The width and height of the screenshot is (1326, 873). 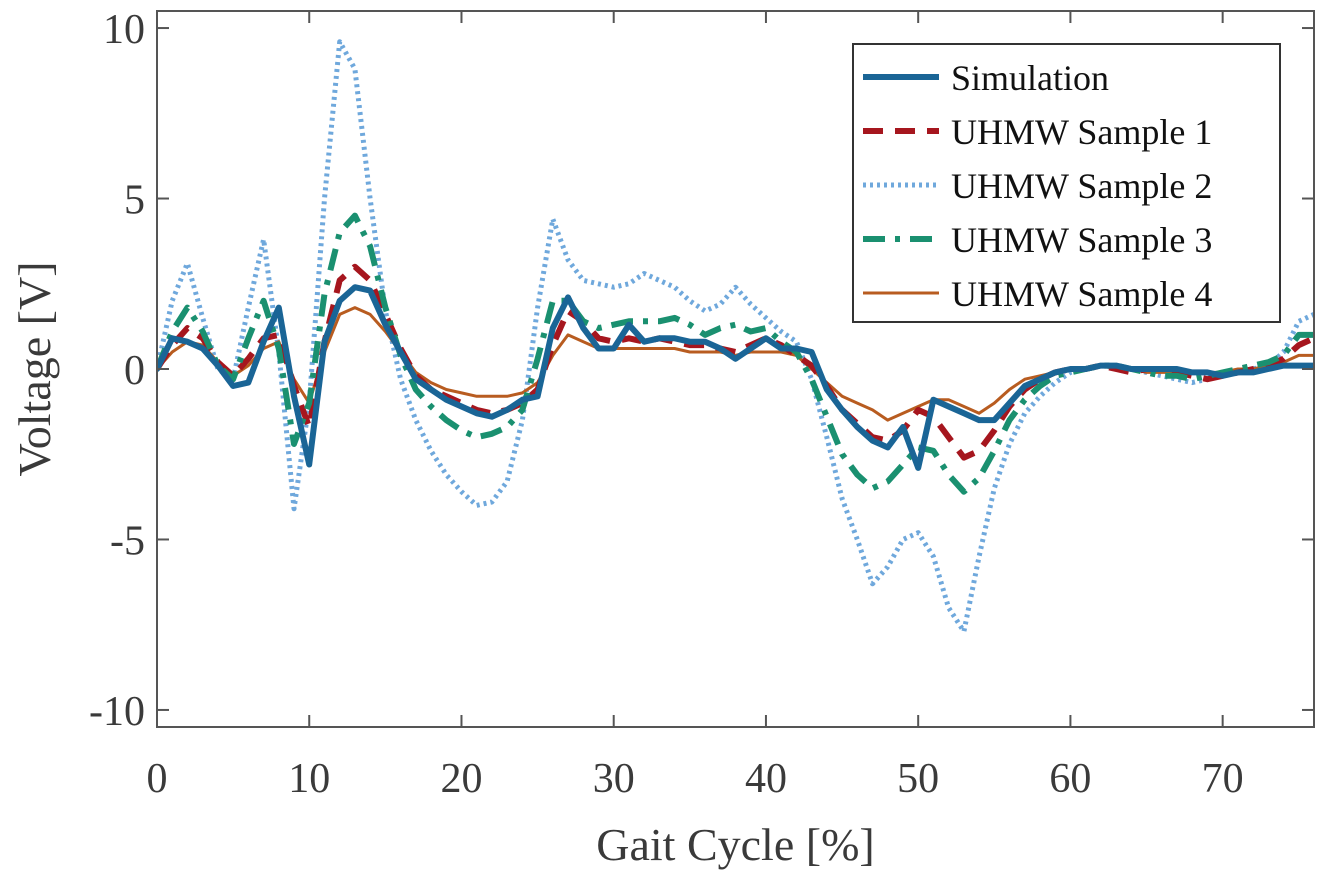 What do you see at coordinates (1081, 240) in the screenshot?
I see `legend-label: UHMW Sample 3` at bounding box center [1081, 240].